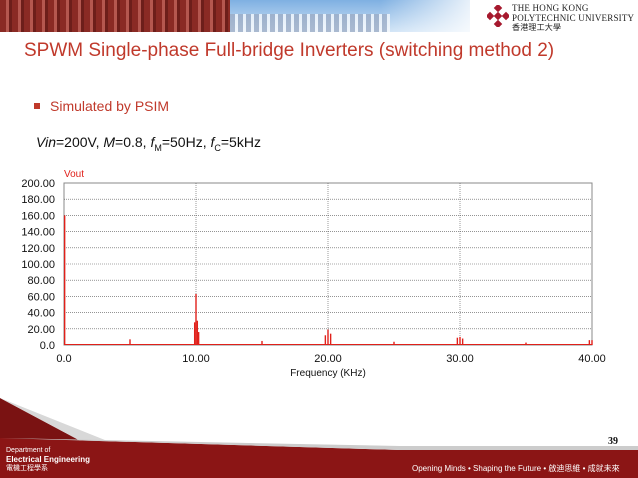 This screenshot has height=478, width=638. Describe the element at coordinates (63, 359) in the screenshot. I see `x-tick-label: 0.0` at that location.